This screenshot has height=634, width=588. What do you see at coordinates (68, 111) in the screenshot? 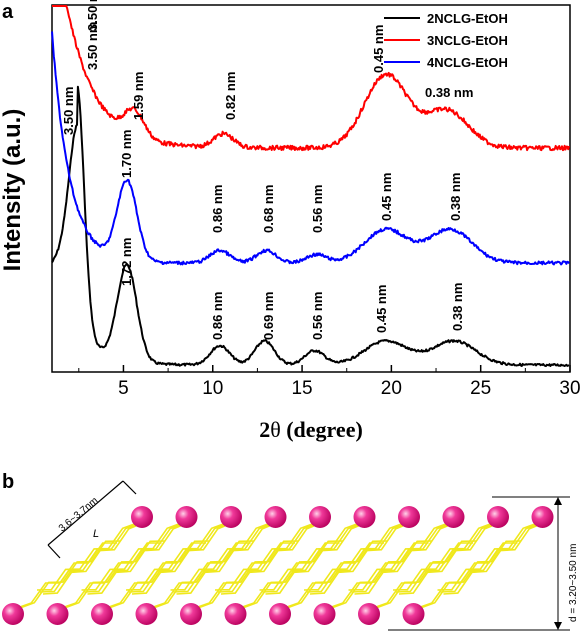
I see `annotation-black-1: 3.50 nm` at bounding box center [68, 111].